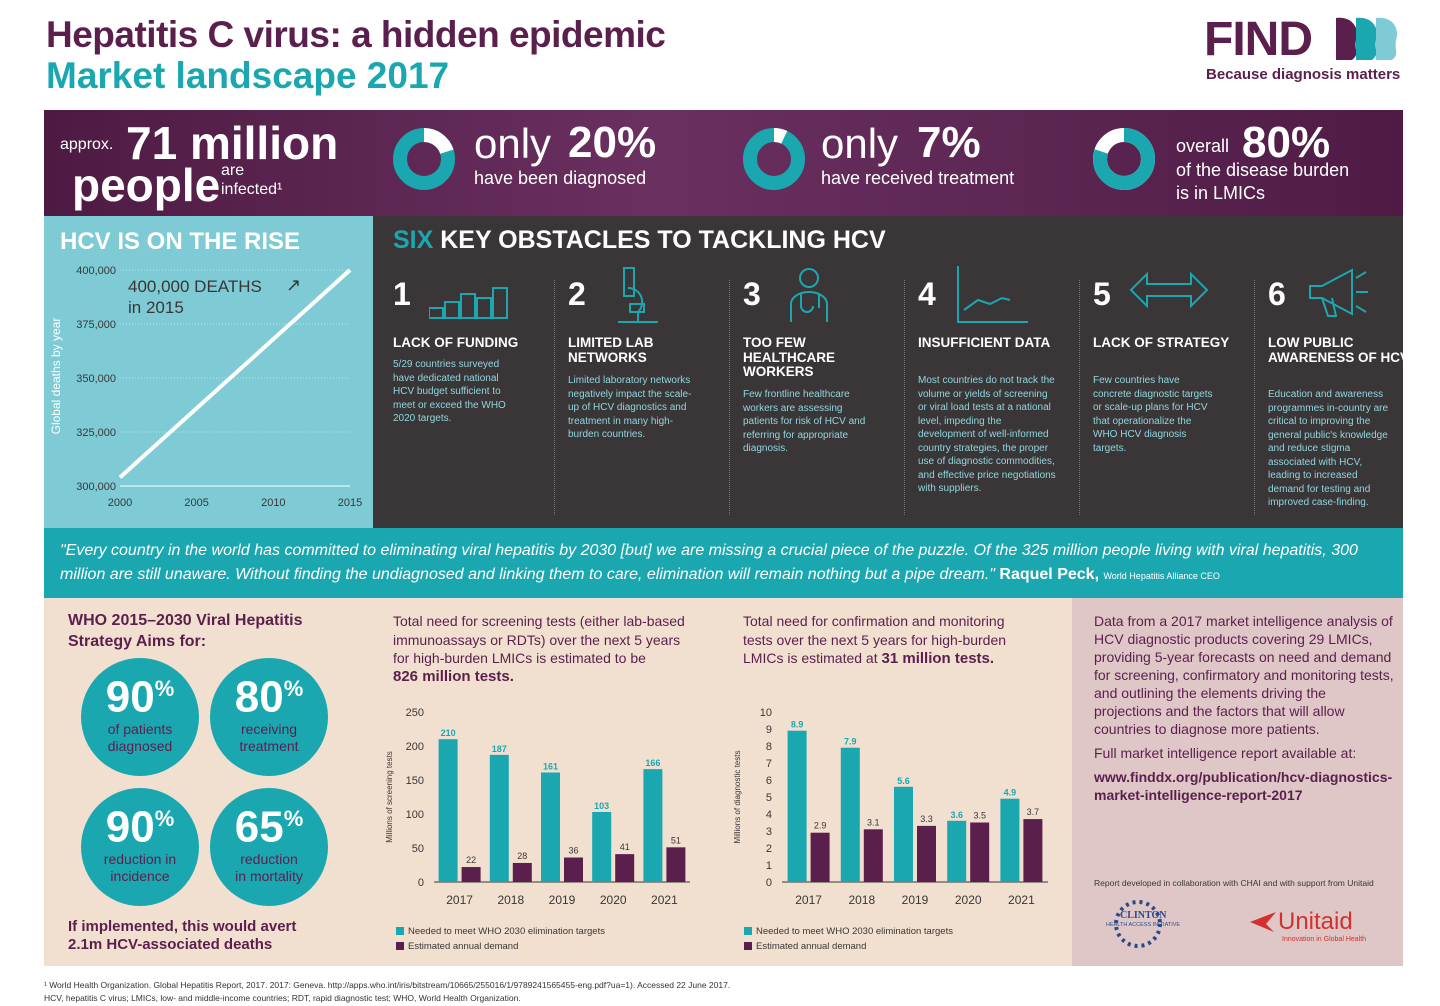 The image size is (1440, 1006). I want to click on obstacle-number: 1, so click(402, 294).